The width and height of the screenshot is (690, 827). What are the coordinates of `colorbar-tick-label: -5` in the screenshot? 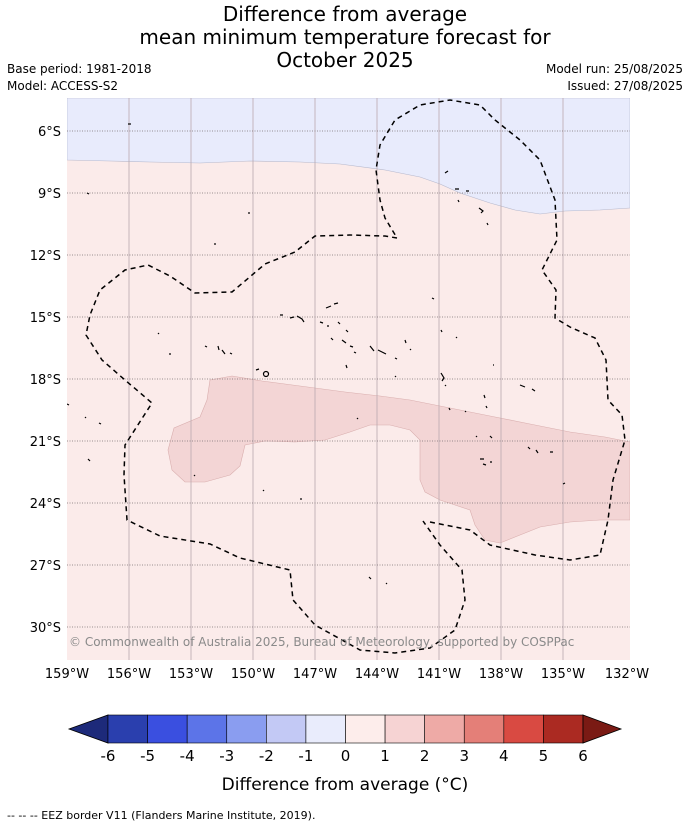 It's located at (147, 756).